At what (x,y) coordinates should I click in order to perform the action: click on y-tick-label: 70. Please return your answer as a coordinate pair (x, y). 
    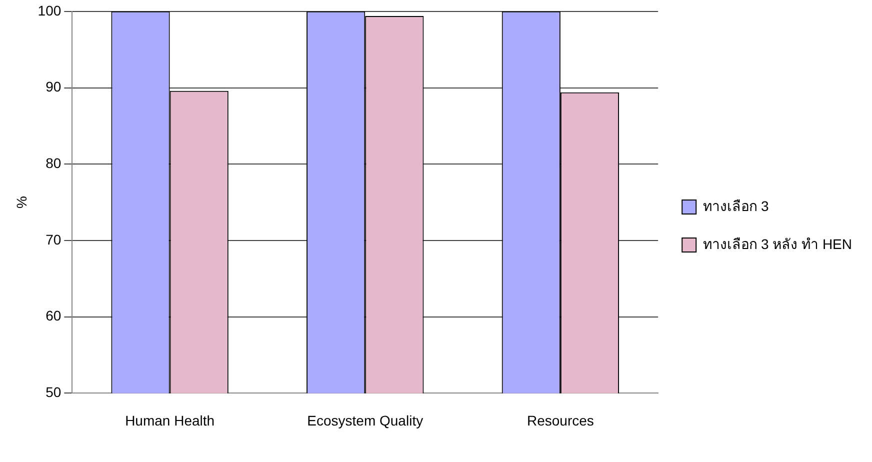
    Looking at the image, I should click on (54, 239).